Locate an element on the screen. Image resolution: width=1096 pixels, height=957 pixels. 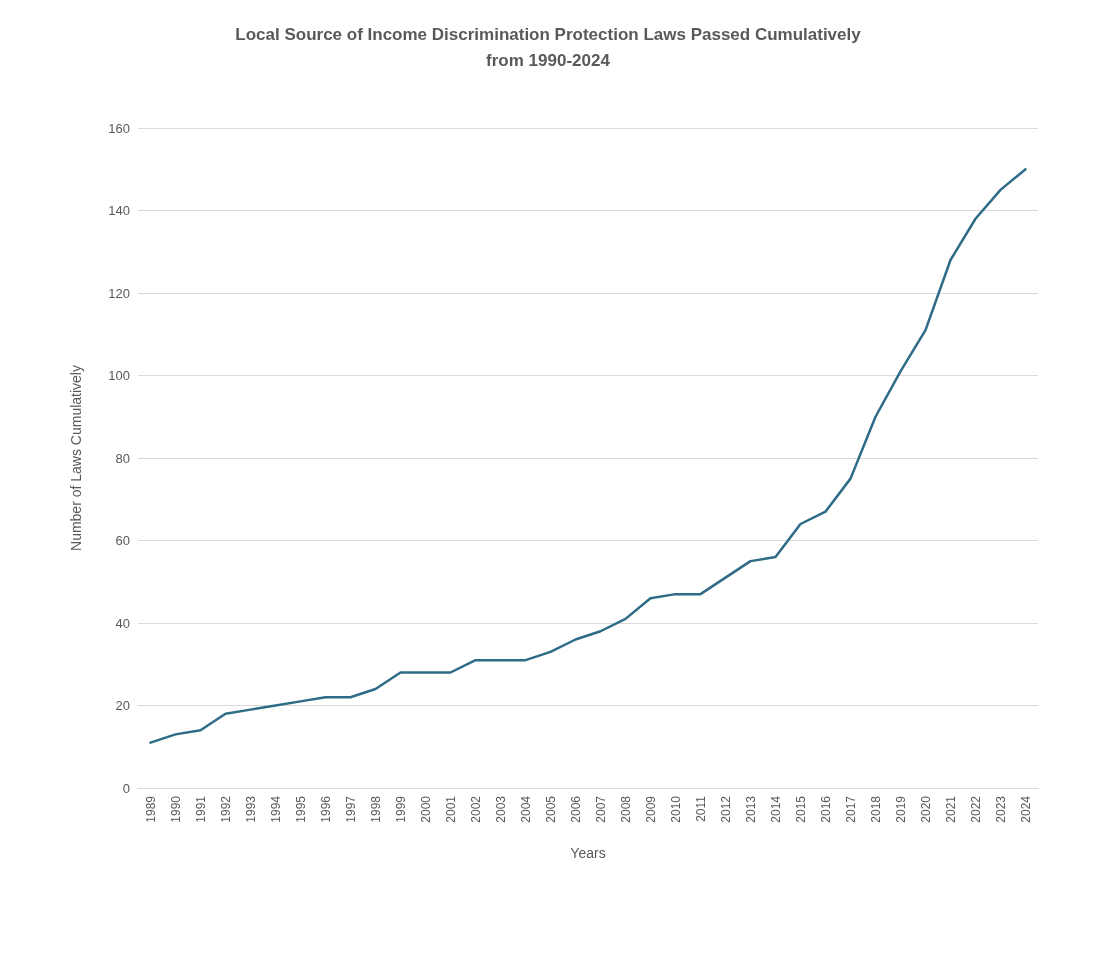
x-tick-label: 2014 is located at coordinates (775, 809).